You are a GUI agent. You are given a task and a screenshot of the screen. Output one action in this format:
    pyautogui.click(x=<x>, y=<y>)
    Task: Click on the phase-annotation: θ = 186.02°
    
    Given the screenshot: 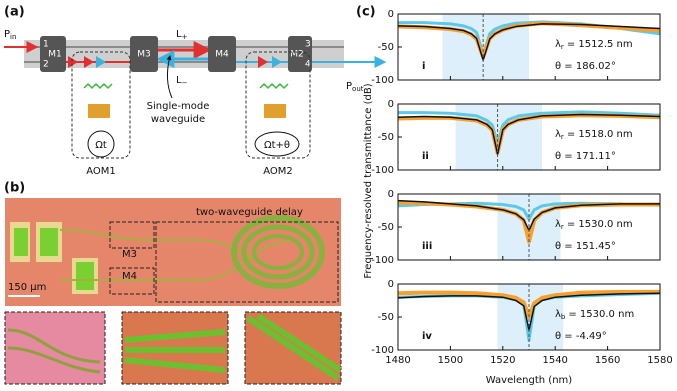 What is the action you would take?
    pyautogui.click(x=585, y=66)
    